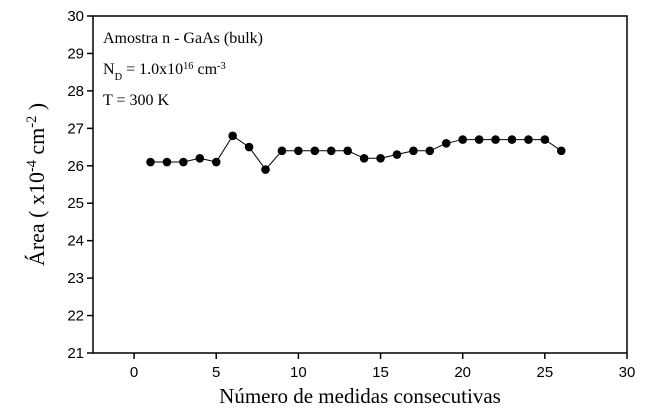 Image resolution: width=646 pixels, height=410 pixels. I want to click on text-part: = 1.0x10, so click(152, 69).